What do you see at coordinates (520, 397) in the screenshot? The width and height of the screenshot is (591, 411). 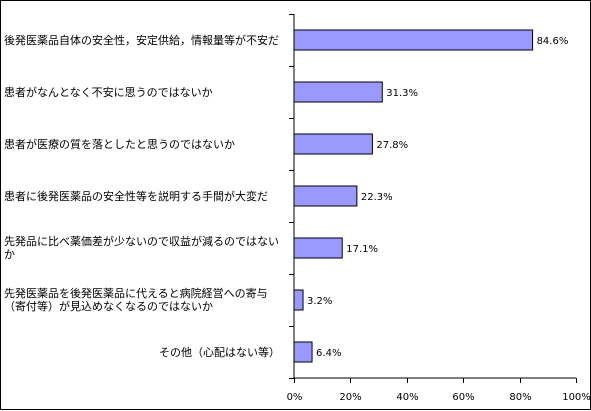 I see `x-tick-label: 80%` at bounding box center [520, 397].